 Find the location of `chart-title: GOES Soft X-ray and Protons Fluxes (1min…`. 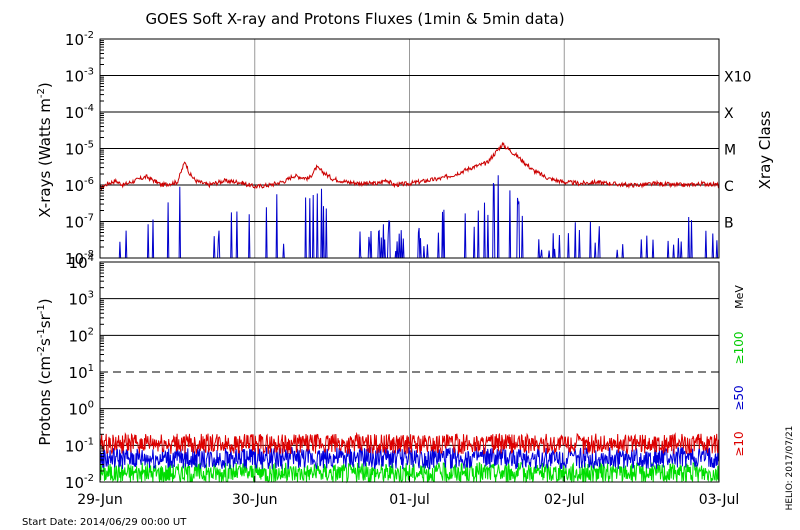

chart-title: GOES Soft X-ray and Protons Fluxes (1min… is located at coordinates (354, 19).